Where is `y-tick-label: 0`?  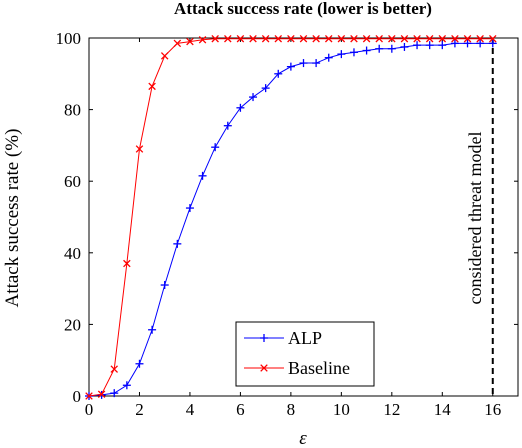
y-tick-label: 0 is located at coordinates (77, 396).